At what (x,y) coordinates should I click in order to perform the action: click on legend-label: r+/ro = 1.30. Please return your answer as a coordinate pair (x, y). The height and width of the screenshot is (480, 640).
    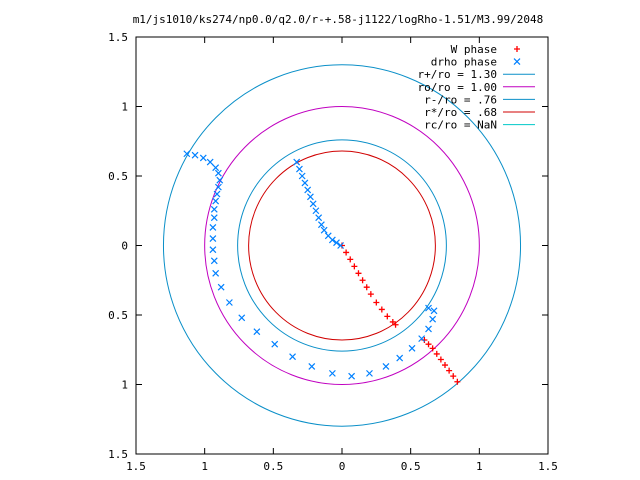
    Looking at the image, I should click on (457, 74).